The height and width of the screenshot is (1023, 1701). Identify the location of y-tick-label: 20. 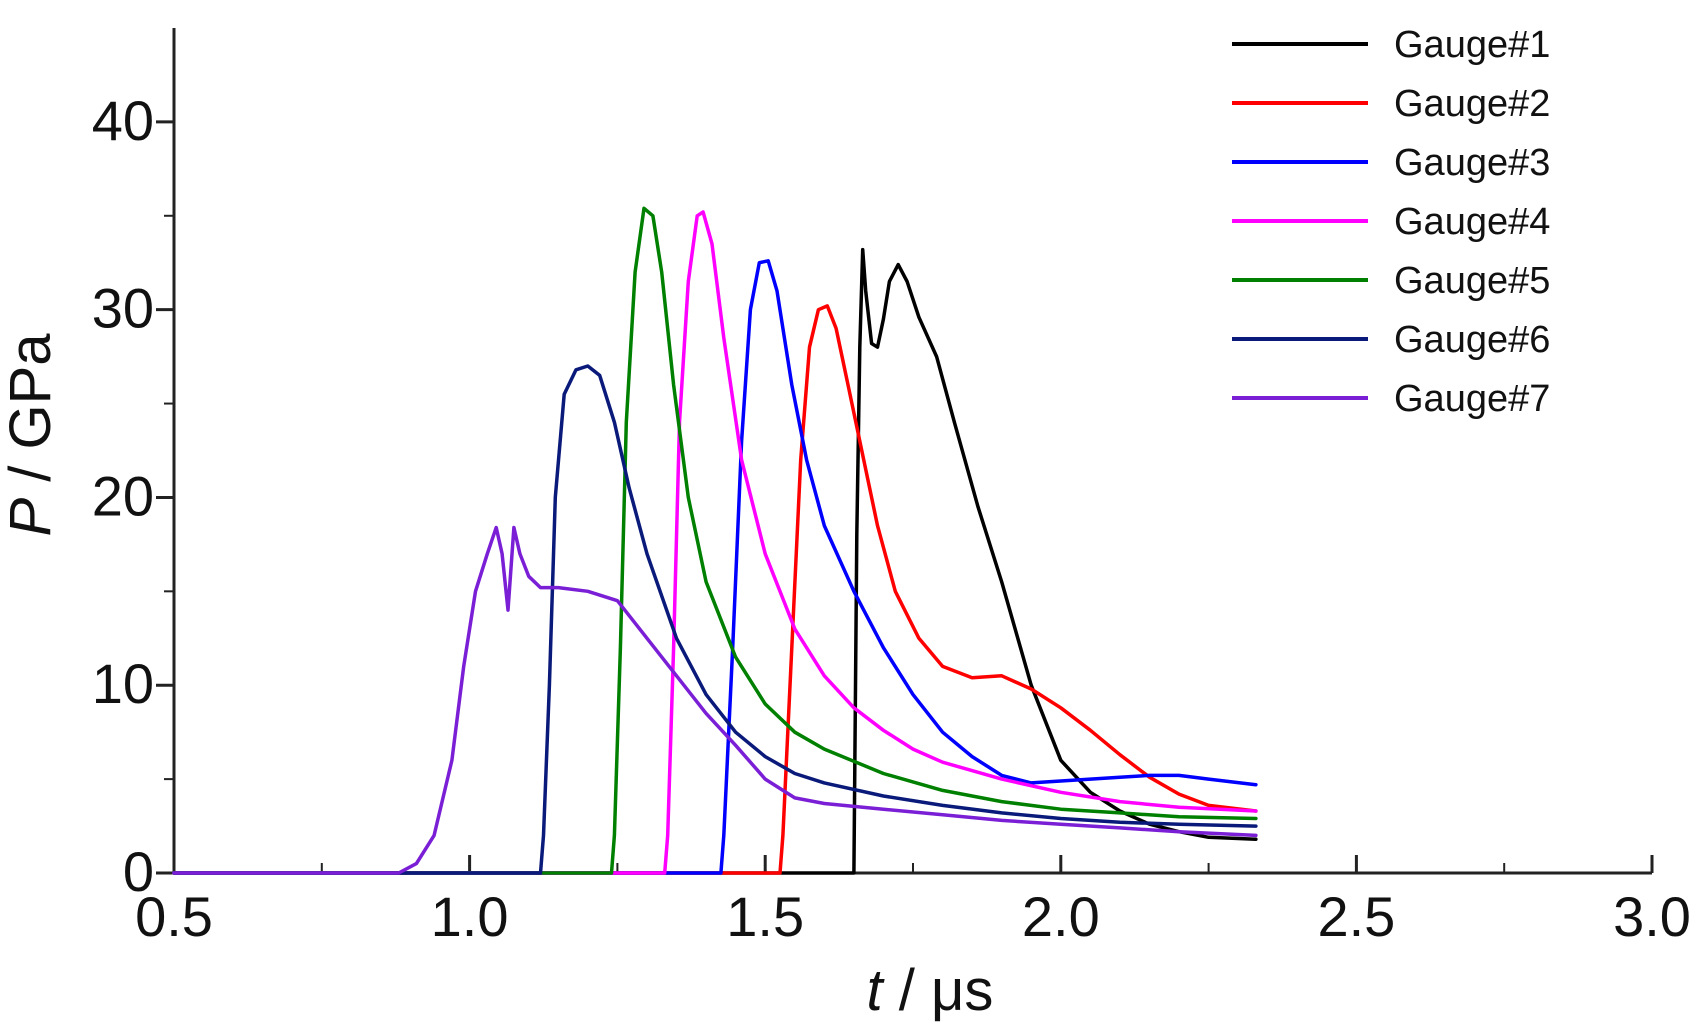
(123, 495).